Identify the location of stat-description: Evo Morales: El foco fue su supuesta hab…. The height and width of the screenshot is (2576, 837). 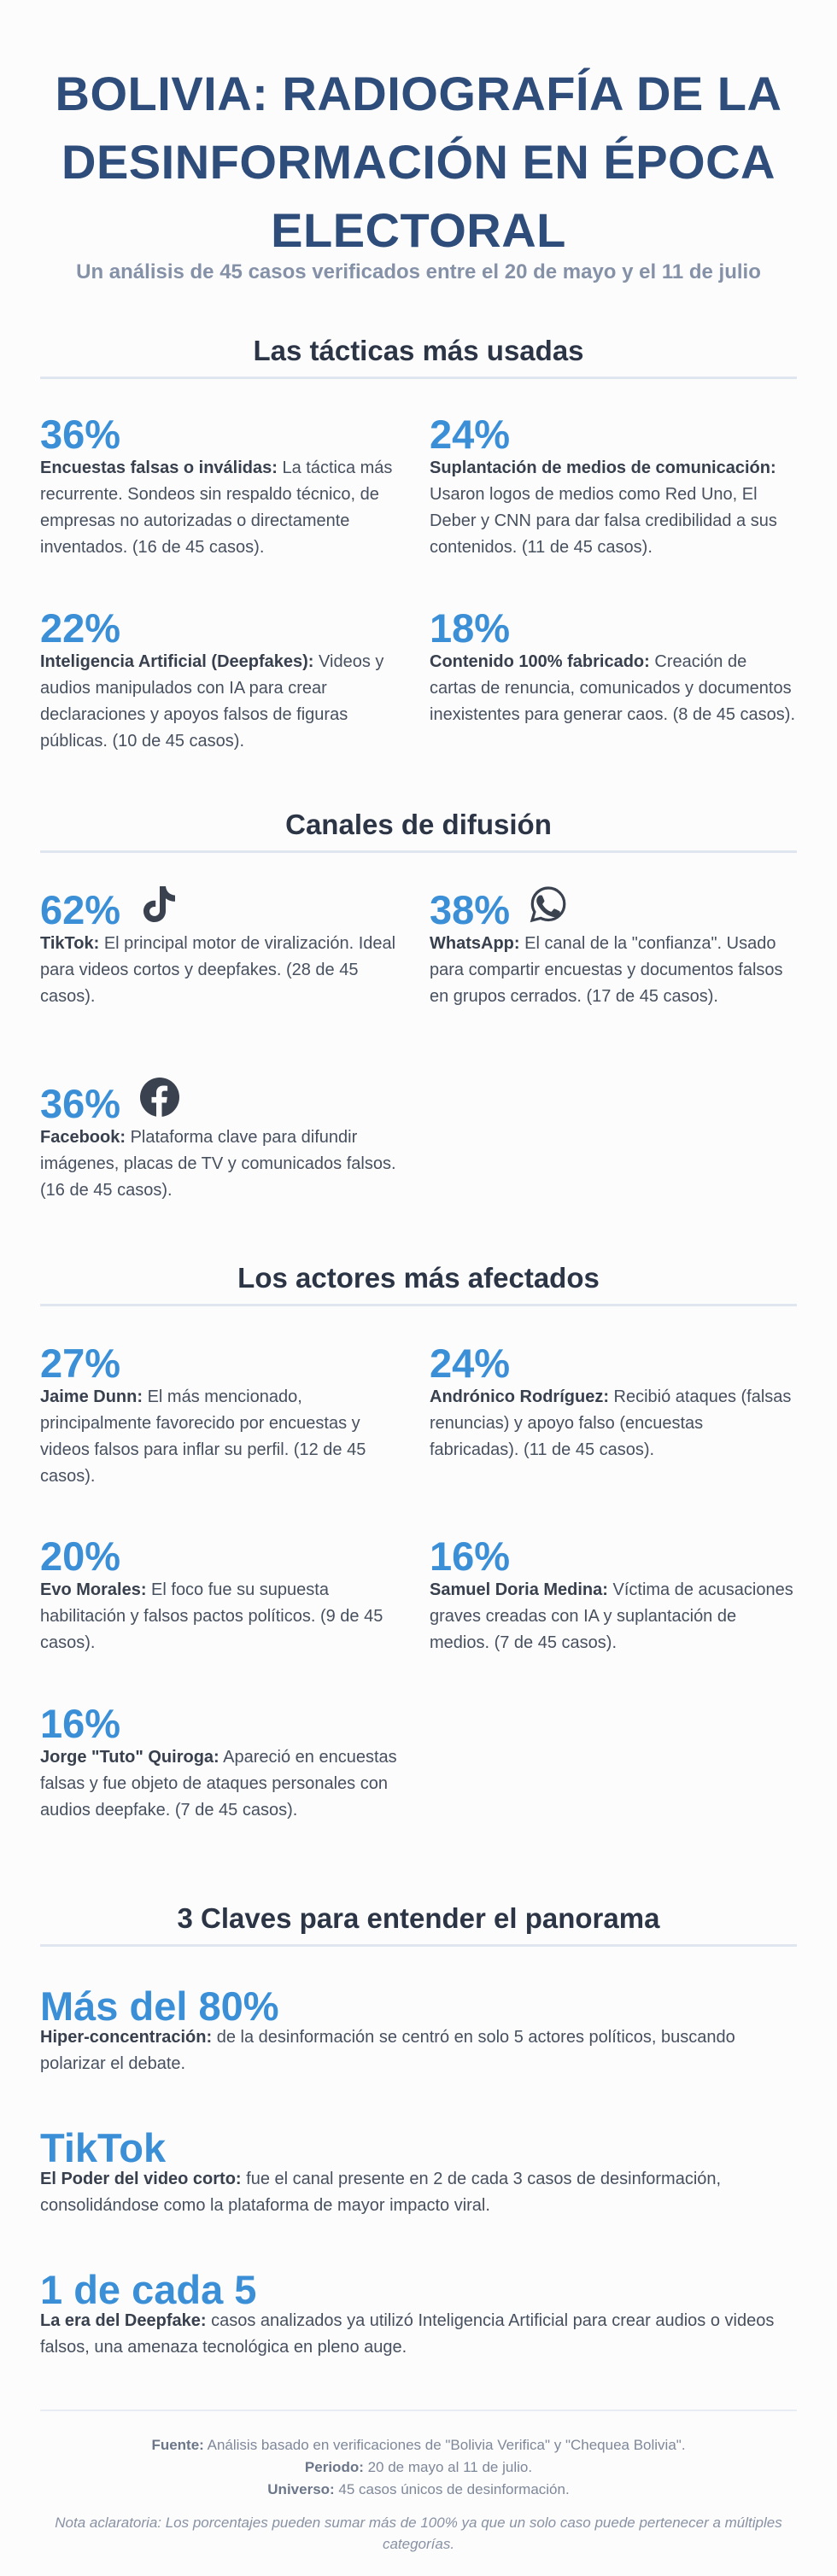
(223, 1616).